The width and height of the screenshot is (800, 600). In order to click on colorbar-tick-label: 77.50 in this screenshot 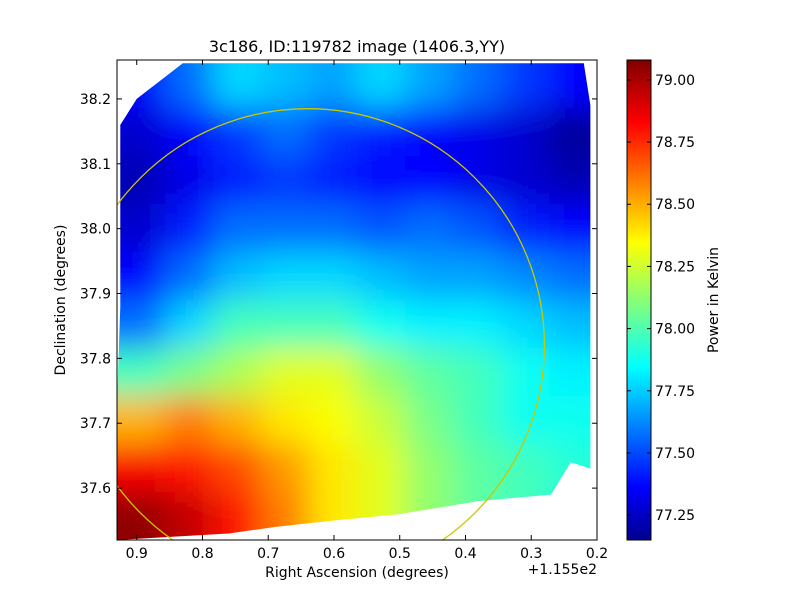, I will do `click(675, 454)`.